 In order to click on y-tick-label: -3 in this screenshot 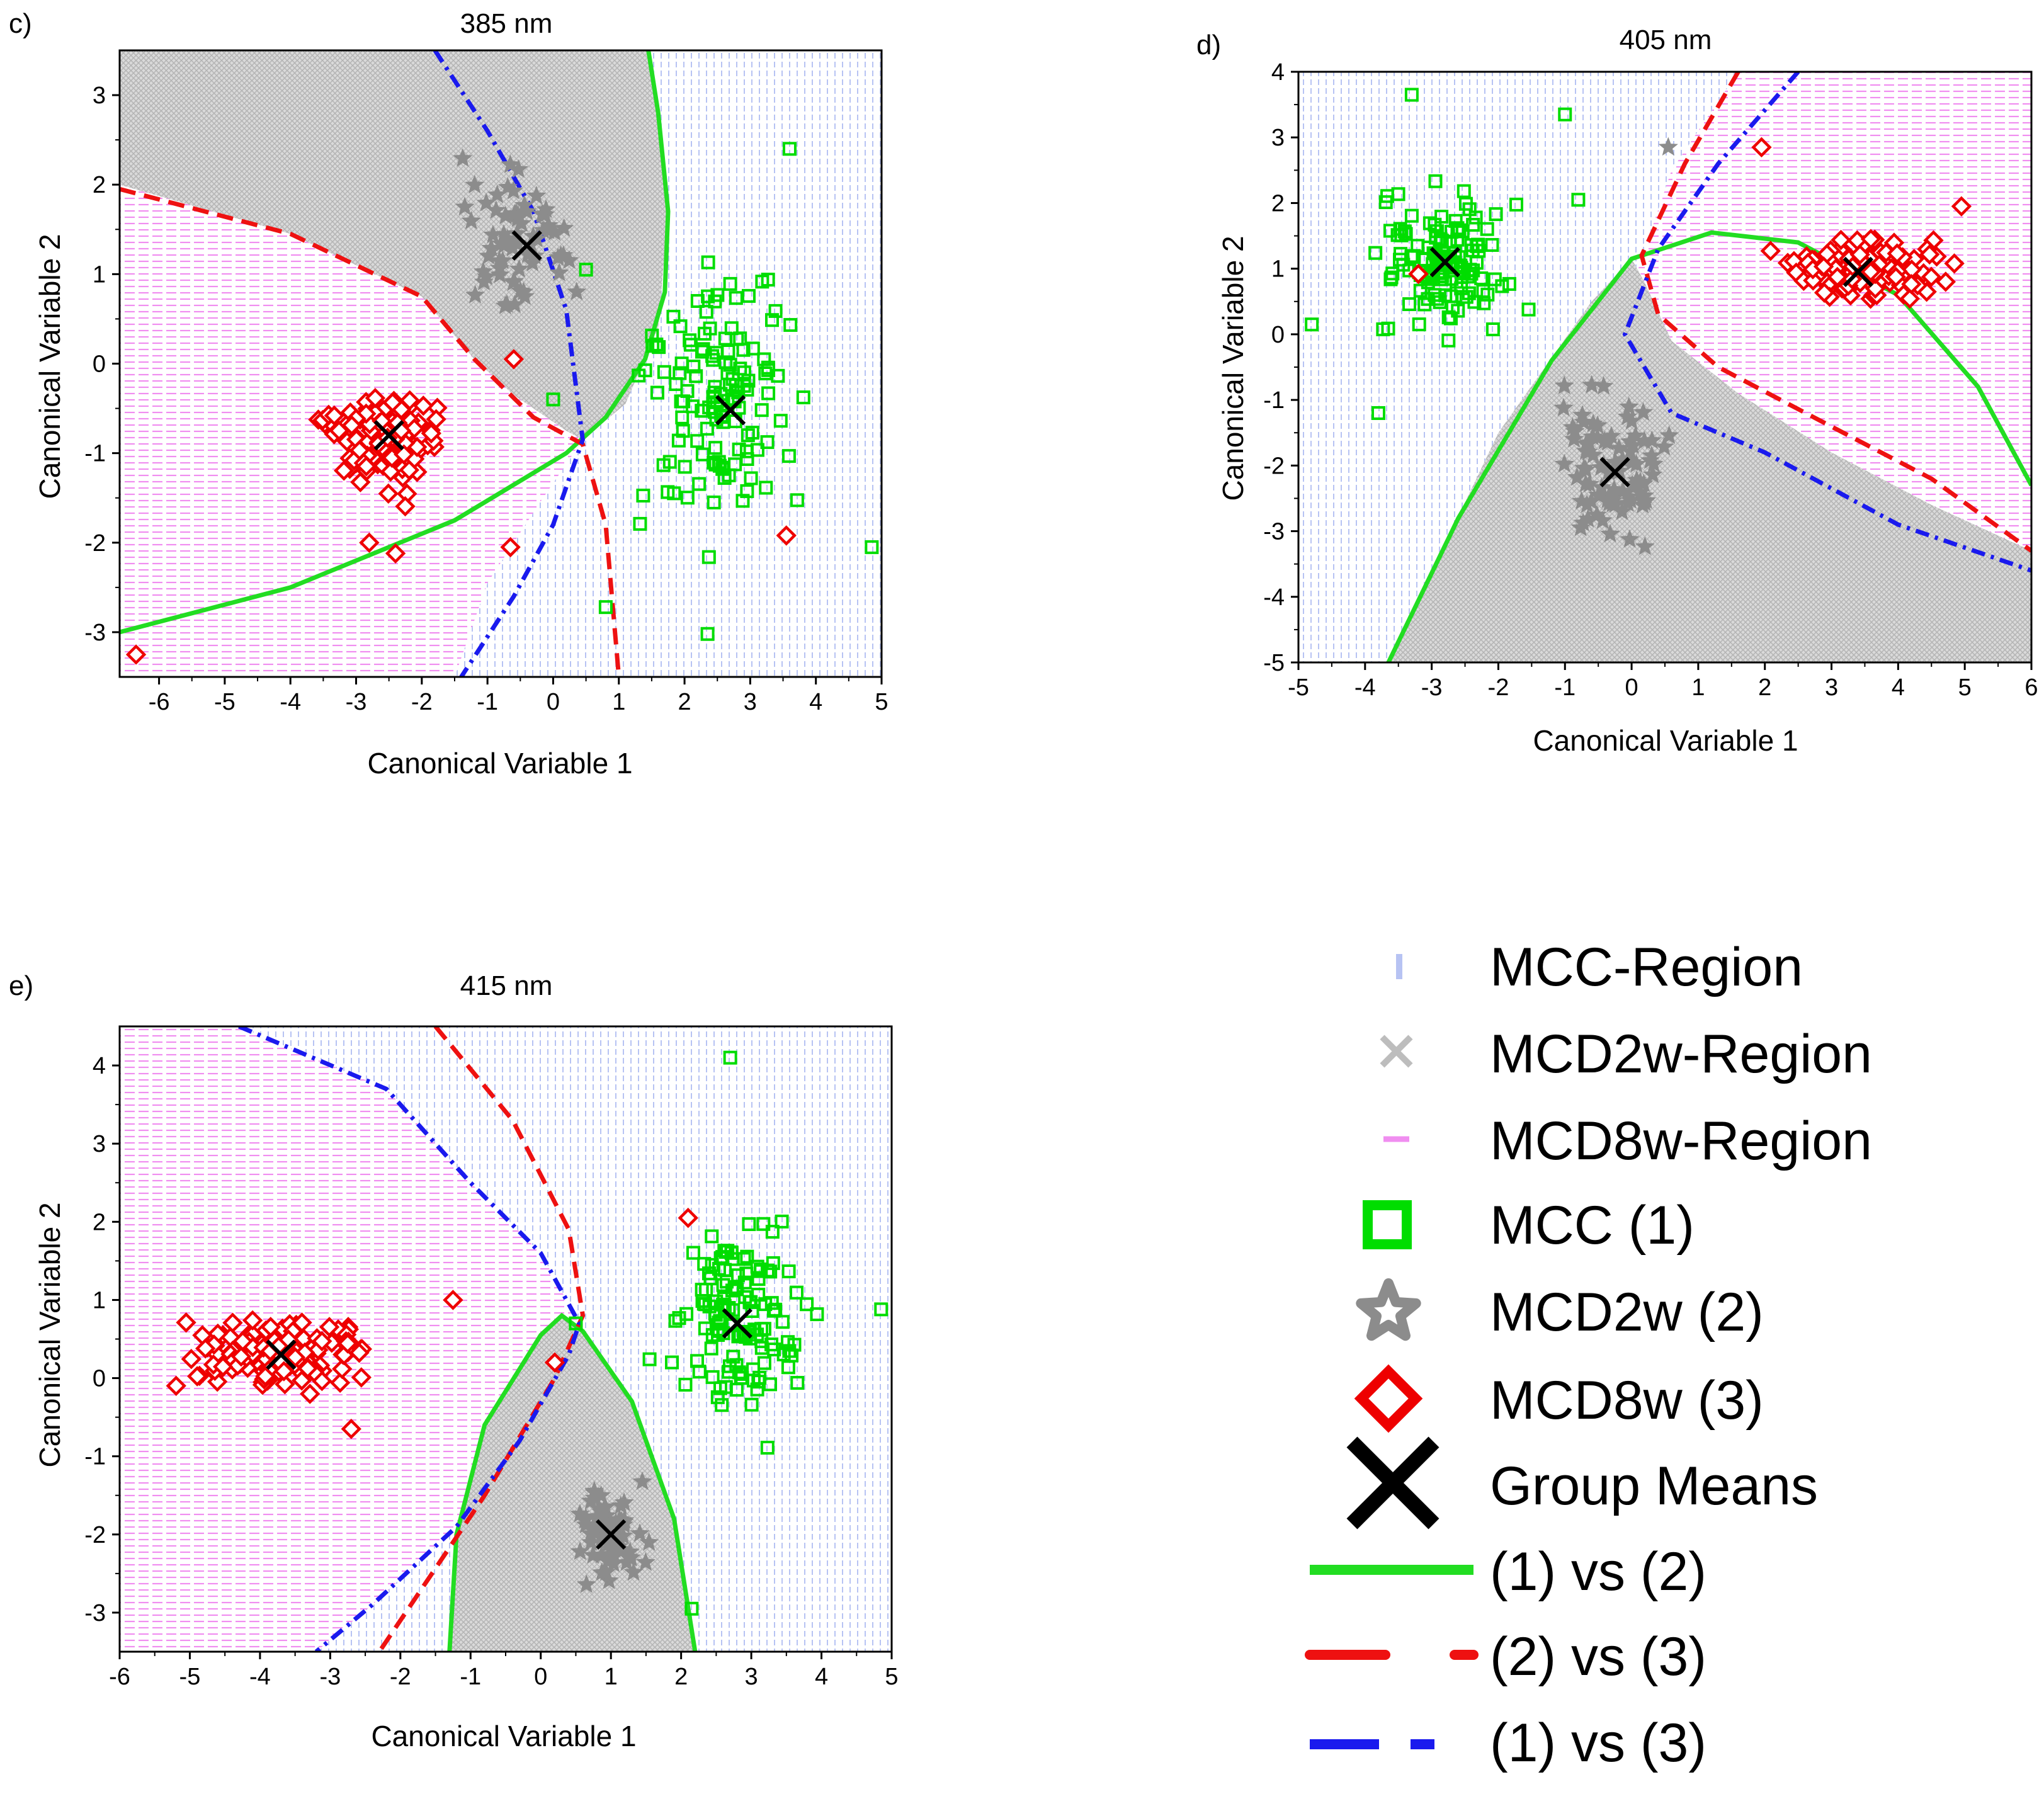, I will do `click(95, 1614)`.